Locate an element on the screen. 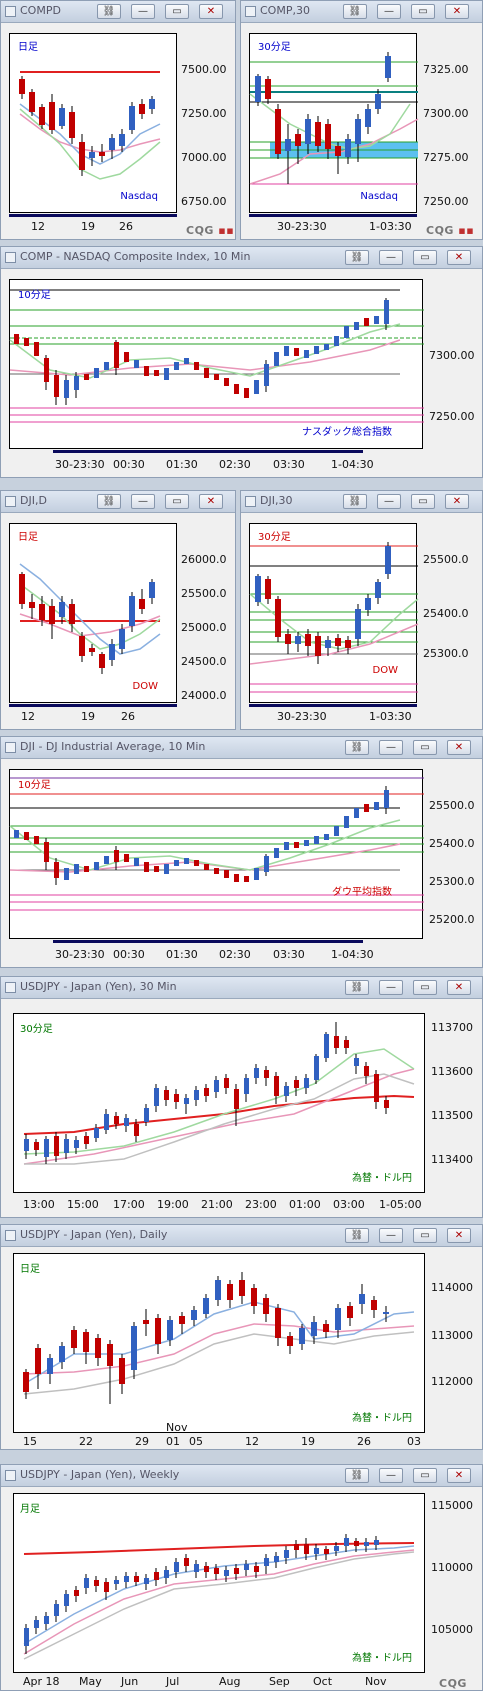 This screenshot has height=1691, width=483. chart-plot: 30分足 為替・ドル円 is located at coordinates (219, 1103).